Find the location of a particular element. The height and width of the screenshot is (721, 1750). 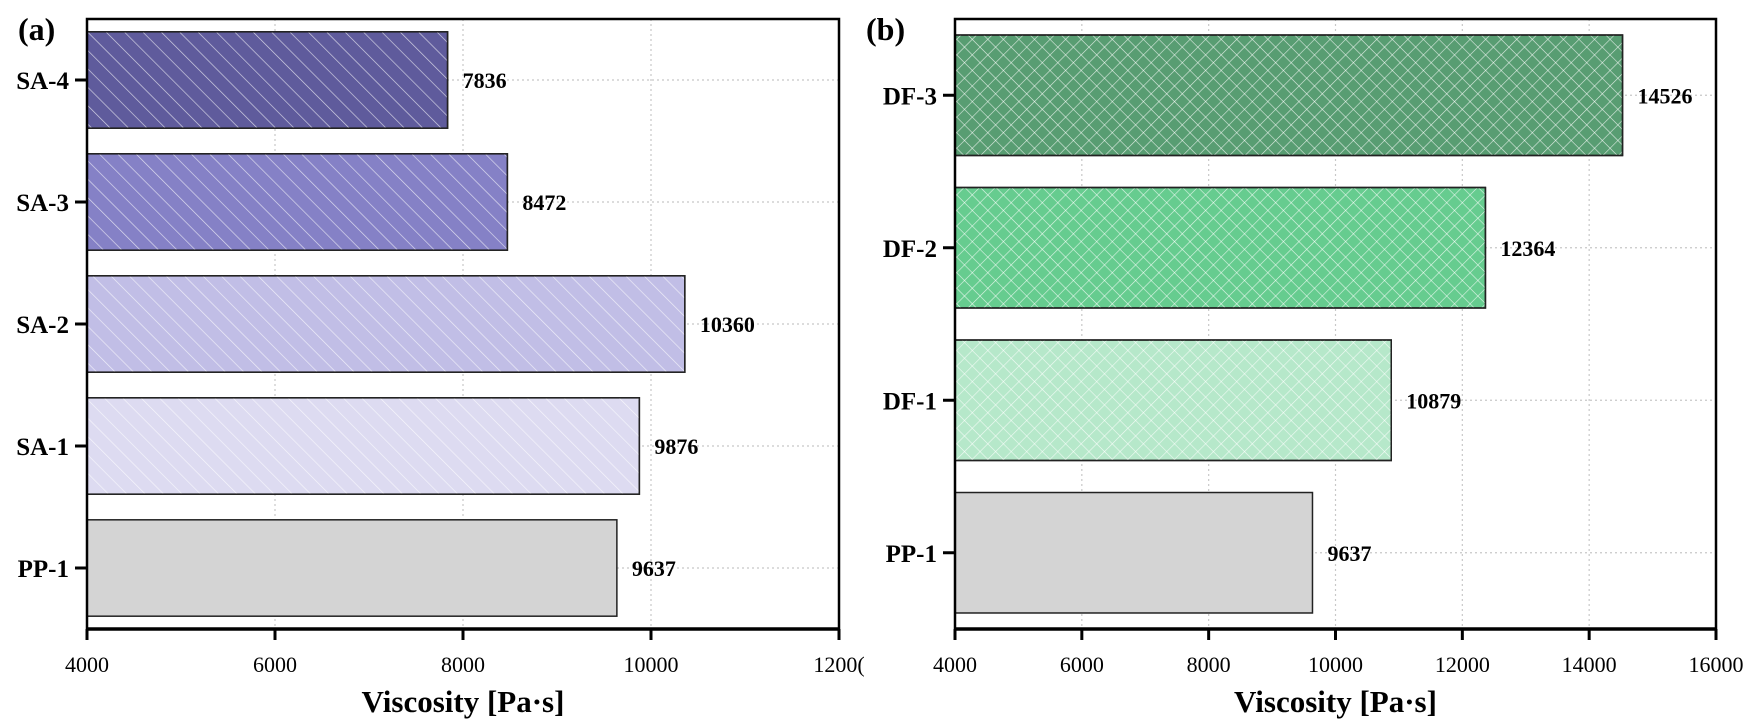

panel-label: (a) is located at coordinates (36, 29).